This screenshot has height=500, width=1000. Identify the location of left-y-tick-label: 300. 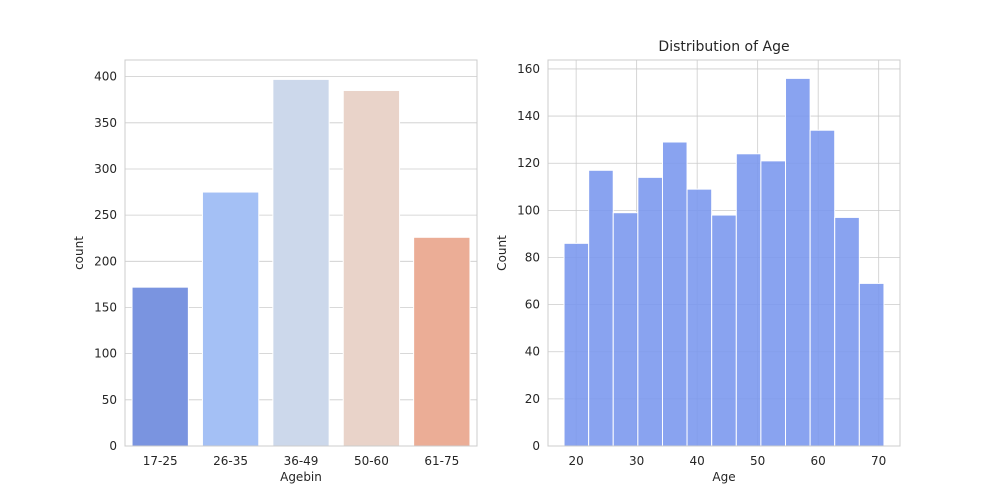
(105, 169).